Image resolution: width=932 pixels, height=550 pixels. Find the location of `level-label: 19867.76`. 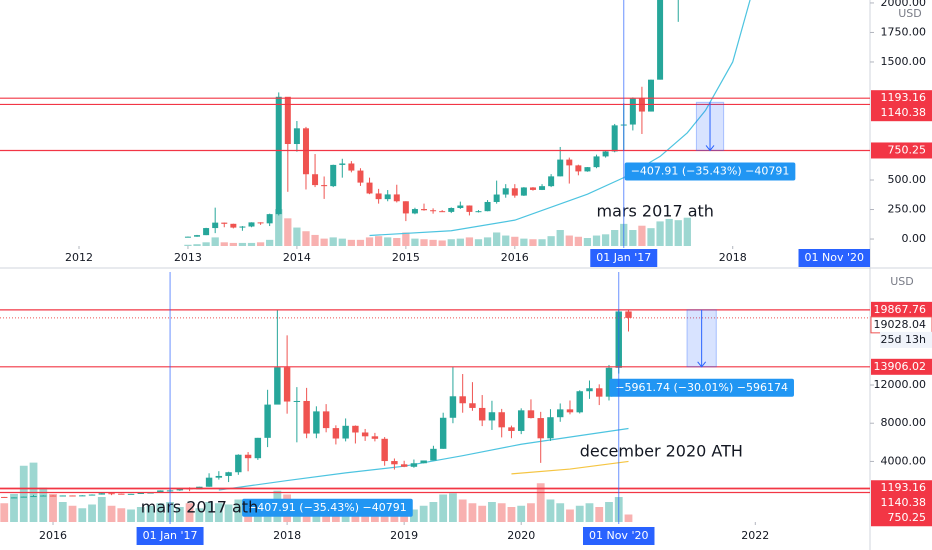

level-label: 19867.76 is located at coordinates (900, 309).